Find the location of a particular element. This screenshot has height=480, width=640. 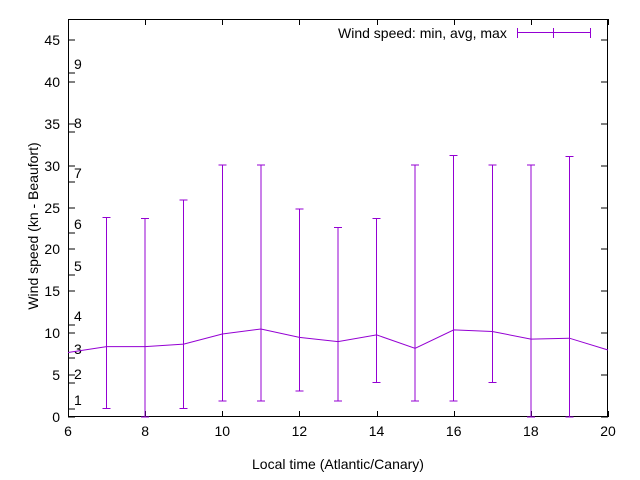

y-tick-label: 10 is located at coordinates (52, 333).